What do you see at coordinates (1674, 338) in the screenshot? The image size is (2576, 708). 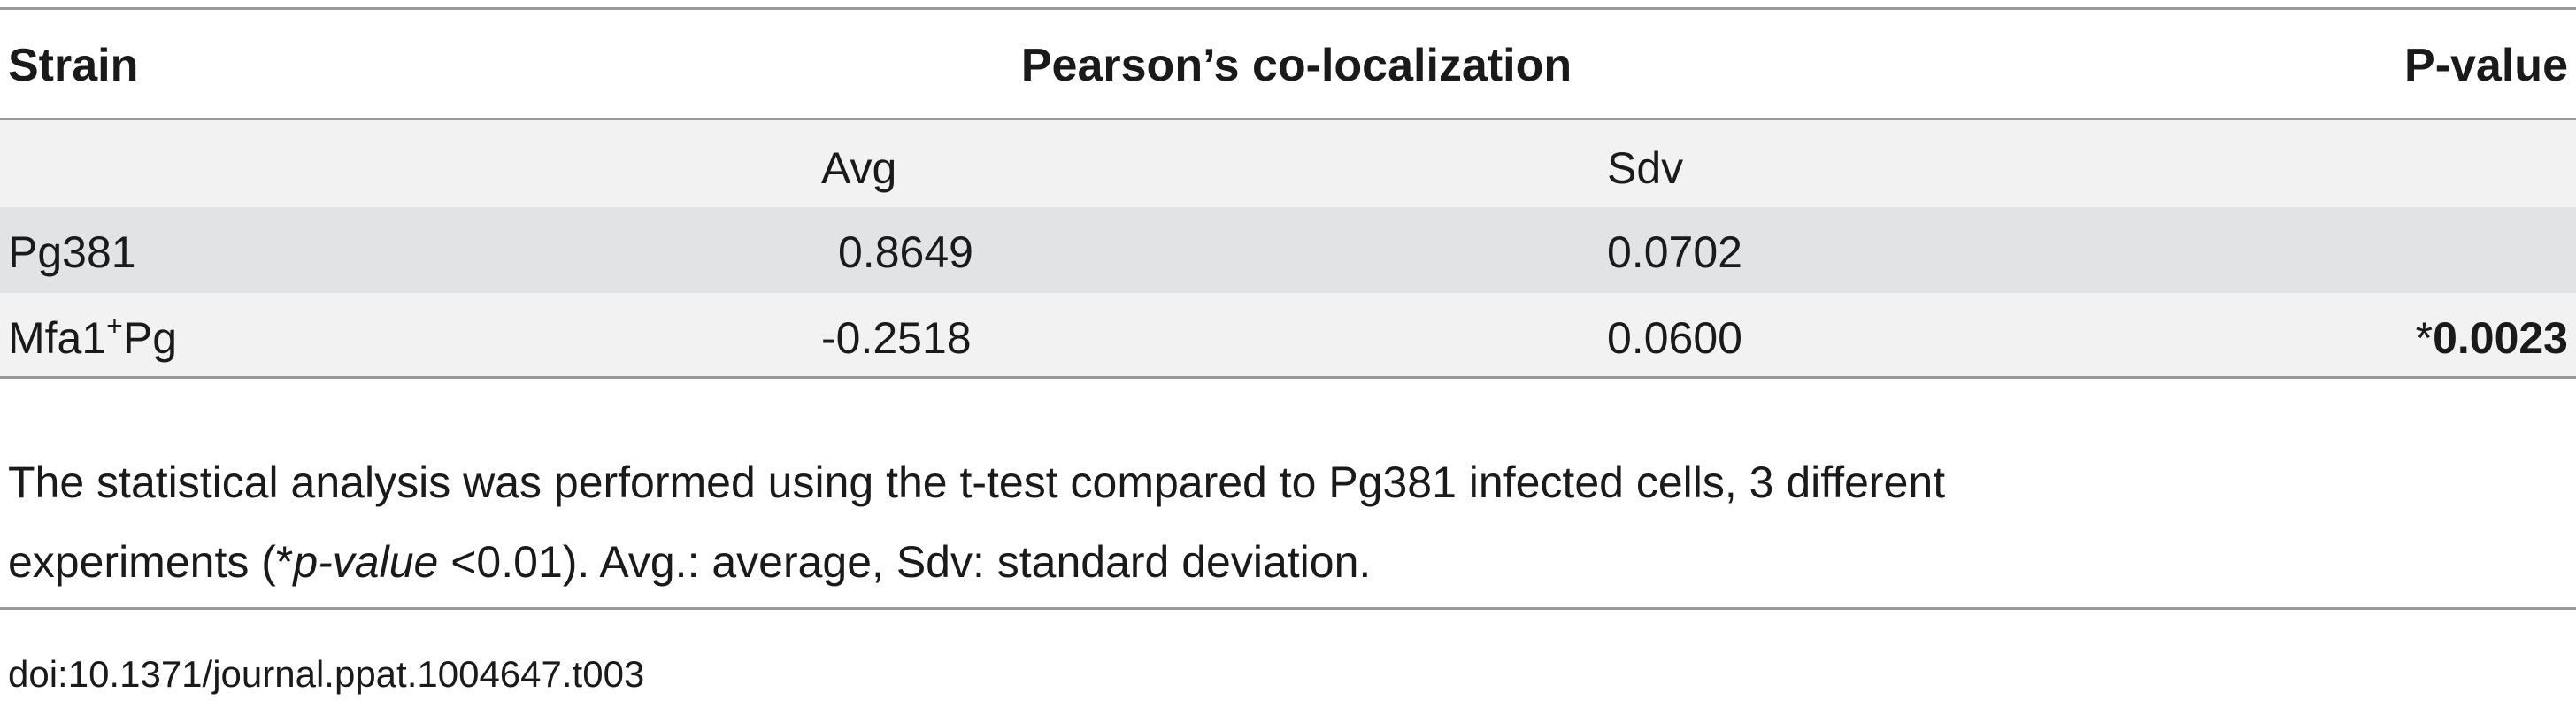 I see `sdv-cell: 0.0600` at bounding box center [1674, 338].